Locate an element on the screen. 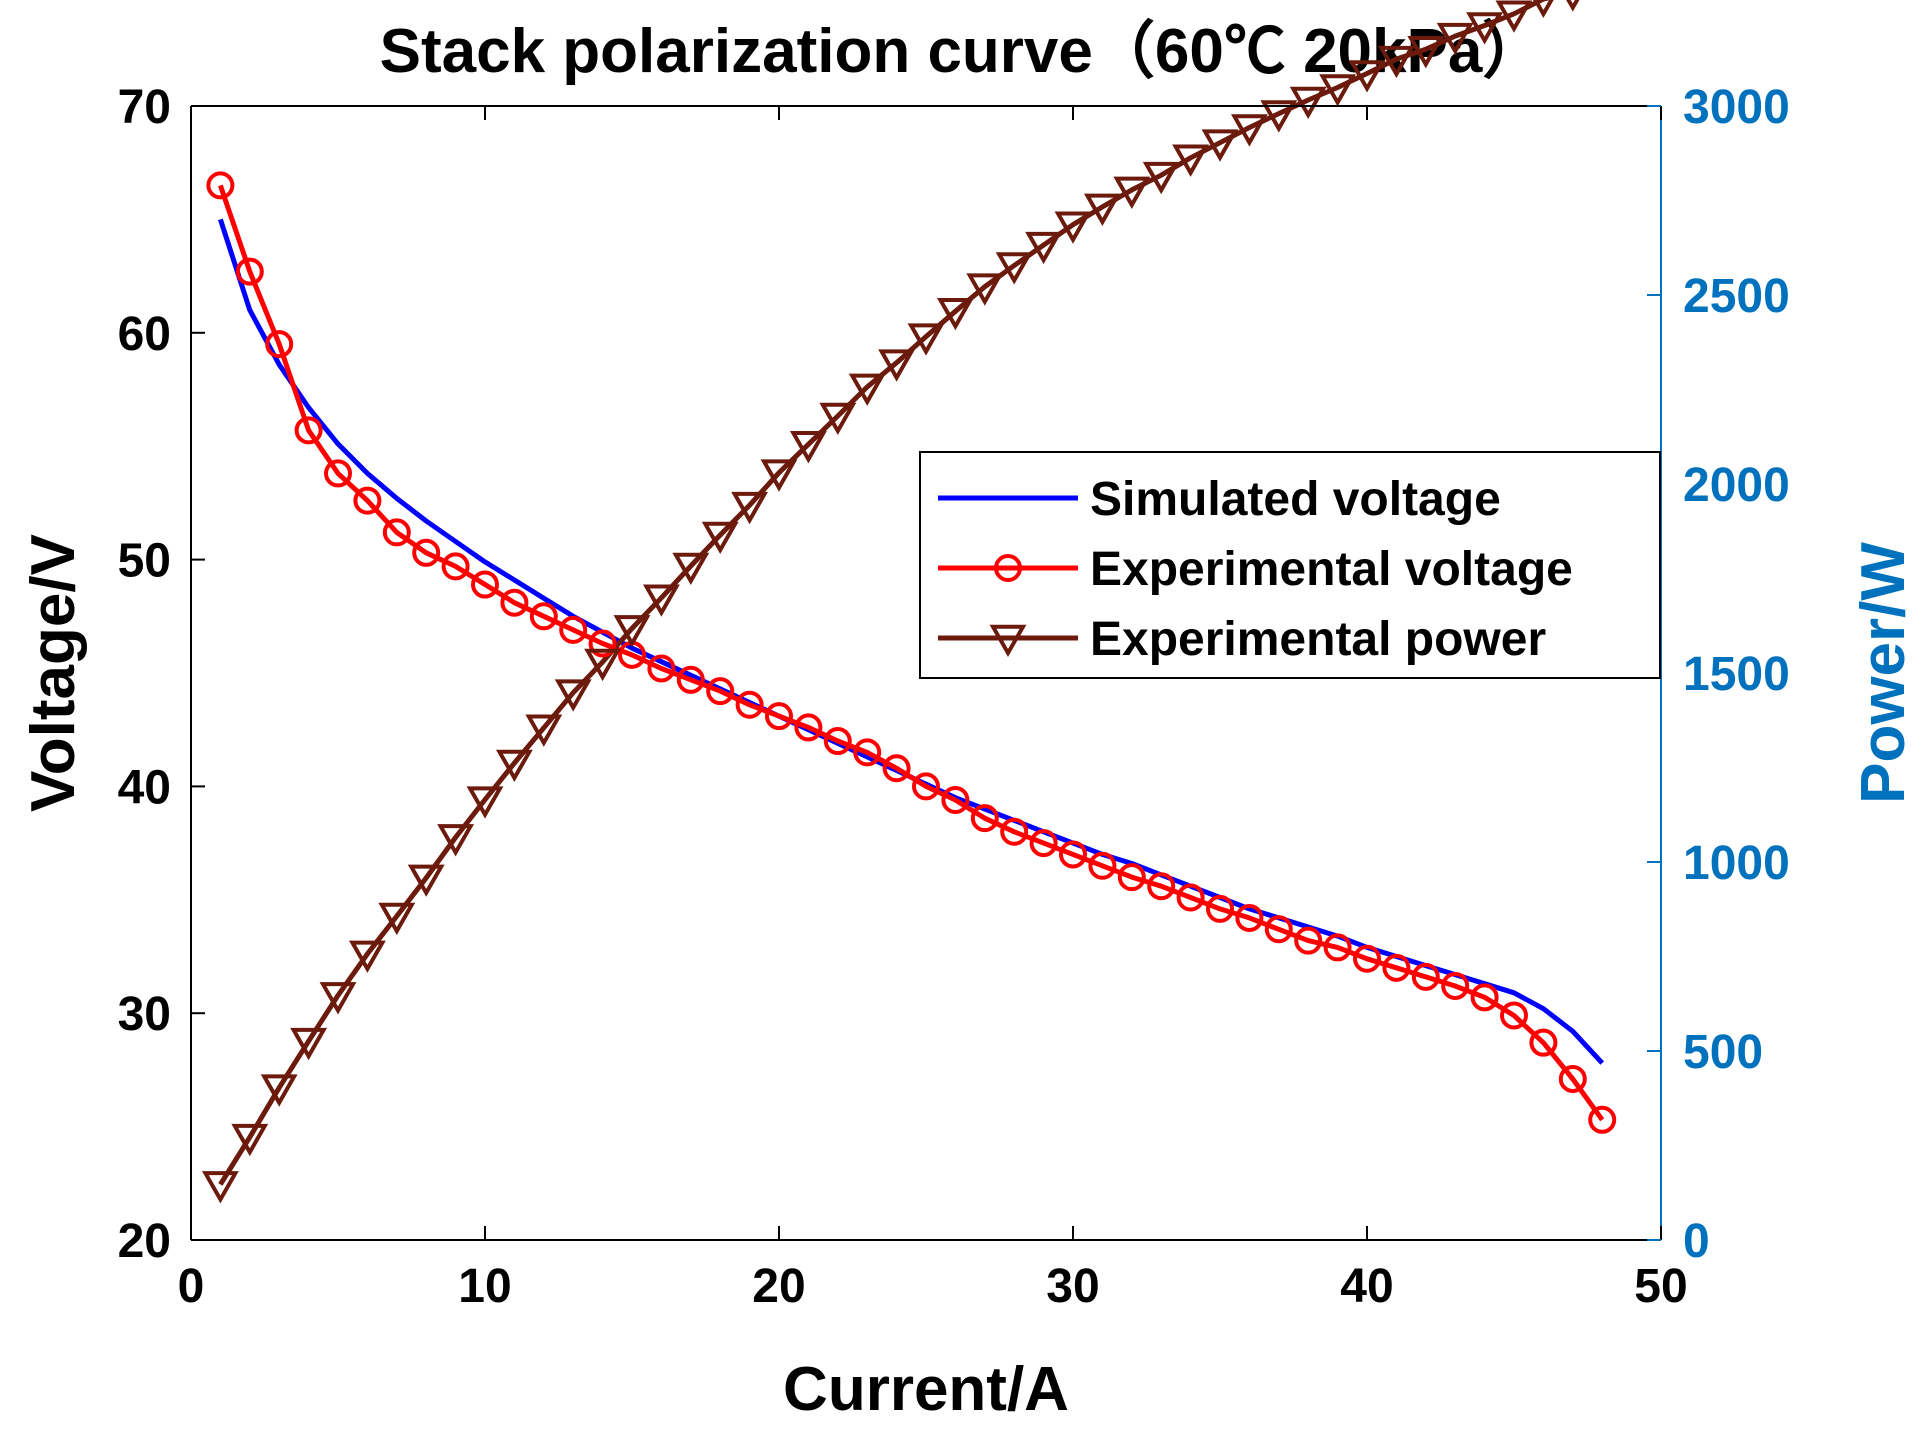  legend-marker-experimental-voltage is located at coordinates (1008, 568).